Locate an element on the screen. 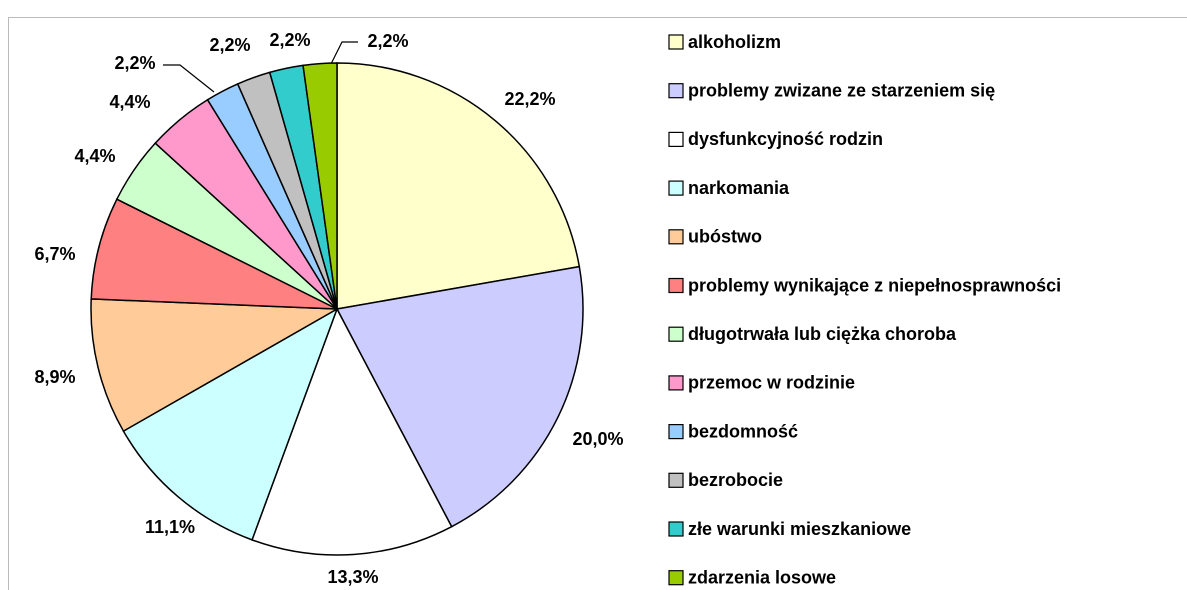  legend-label: złe warunki mieszkaniowe is located at coordinates (799, 529).